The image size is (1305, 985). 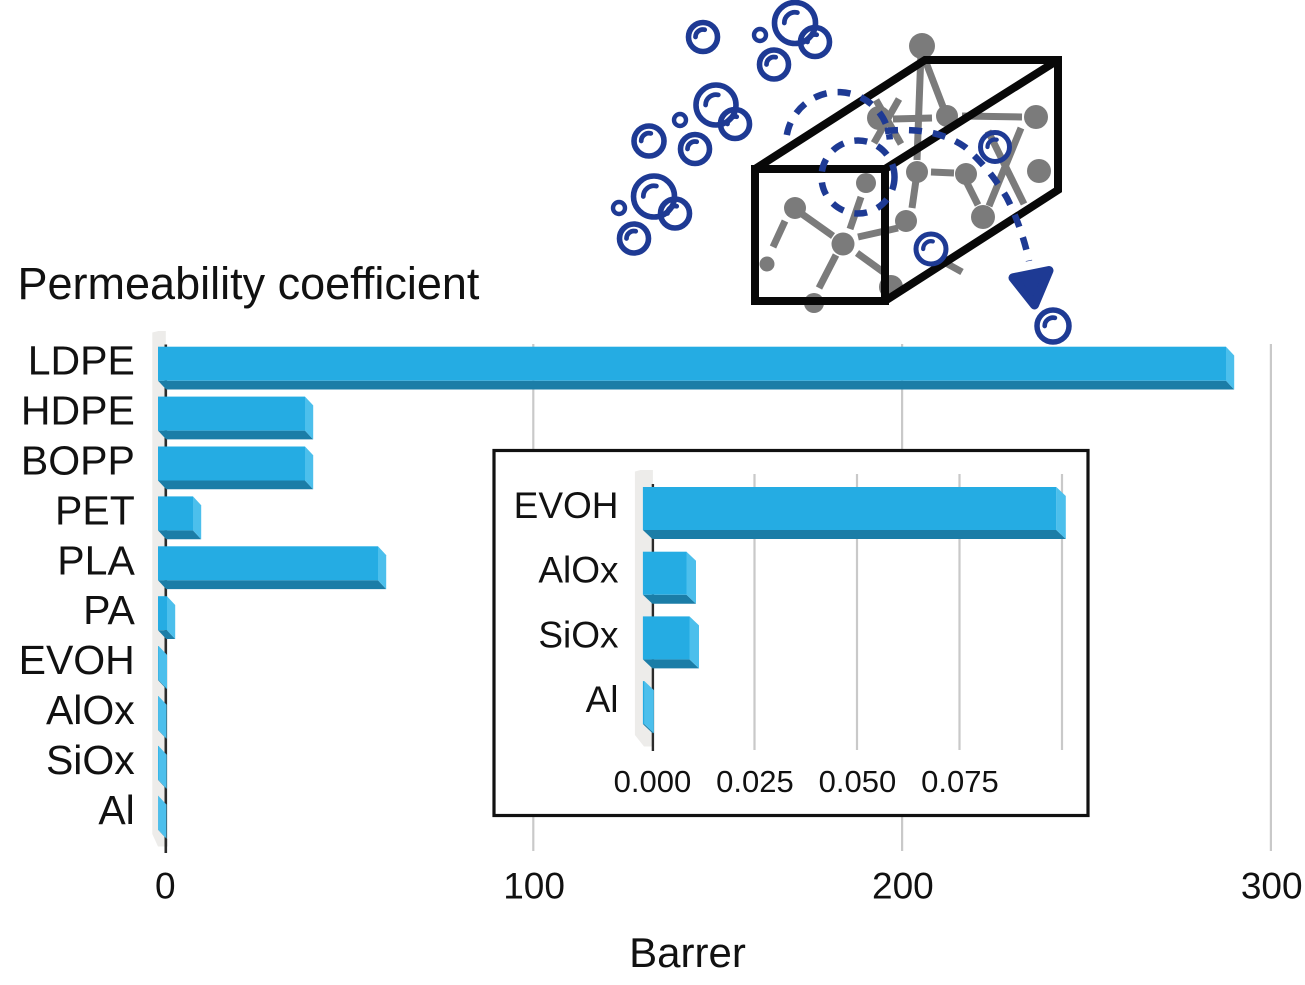 I want to click on svg-text: LDPE, so click(x=81, y=361).